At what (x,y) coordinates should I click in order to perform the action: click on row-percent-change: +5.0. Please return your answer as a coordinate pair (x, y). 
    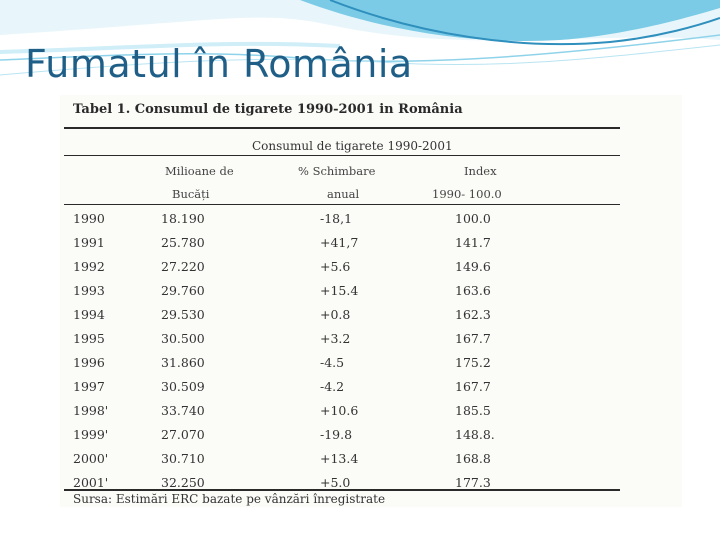
    Looking at the image, I should click on (335, 482).